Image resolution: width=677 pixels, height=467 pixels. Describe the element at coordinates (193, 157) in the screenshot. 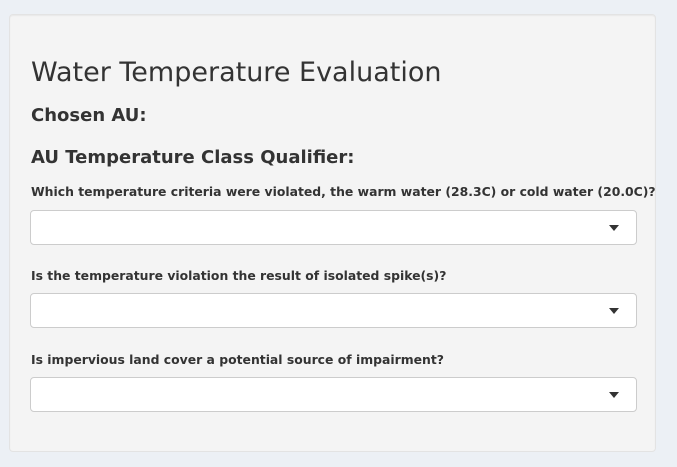

I see `class-qualifier-heading: AU Temperature Class Qualifier:` at that location.